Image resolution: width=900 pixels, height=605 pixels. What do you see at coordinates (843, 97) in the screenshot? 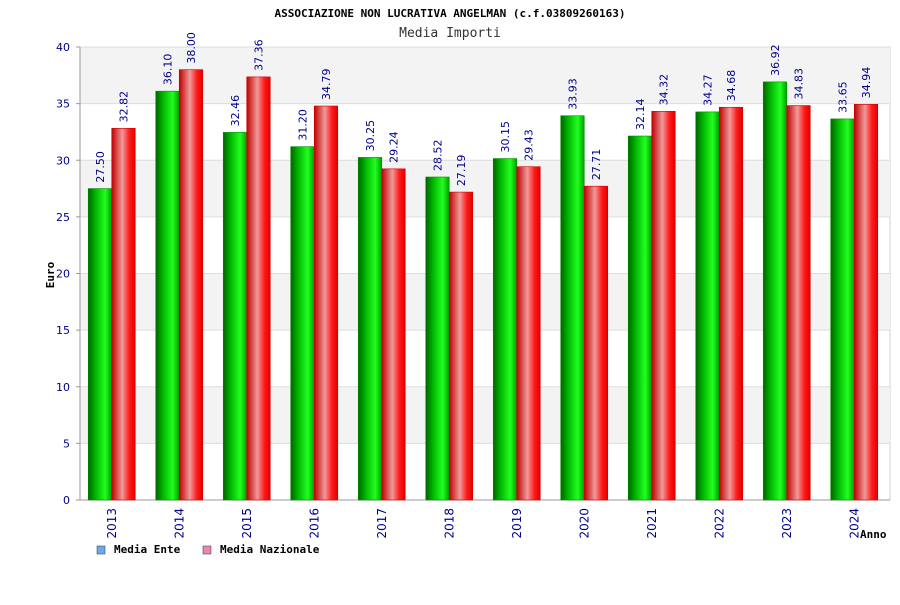
I see `value-label: 33.65` at bounding box center [843, 97].